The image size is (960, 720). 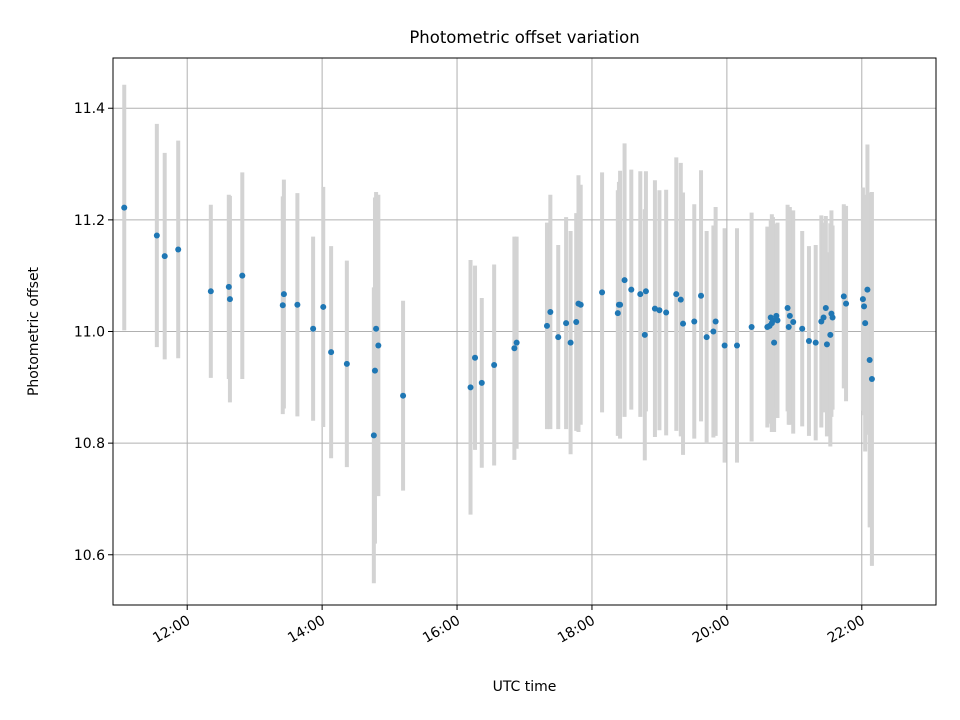 I want to click on y-tick-label: 11.4, so click(x=89, y=109).